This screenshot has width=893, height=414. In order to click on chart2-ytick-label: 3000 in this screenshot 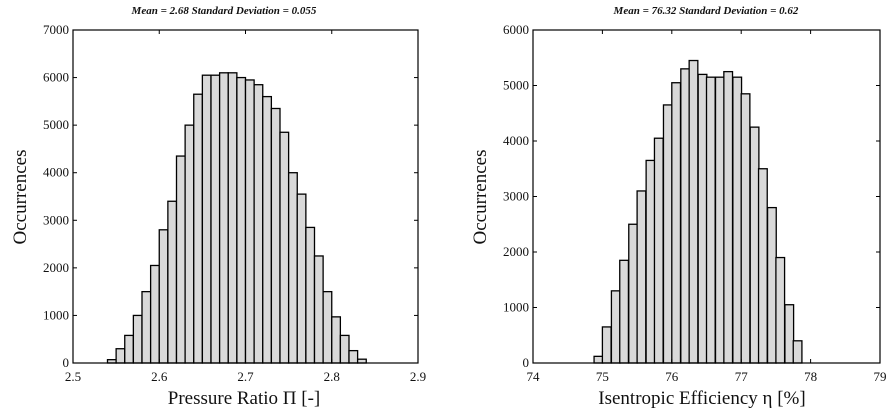, I will do `click(516, 196)`.